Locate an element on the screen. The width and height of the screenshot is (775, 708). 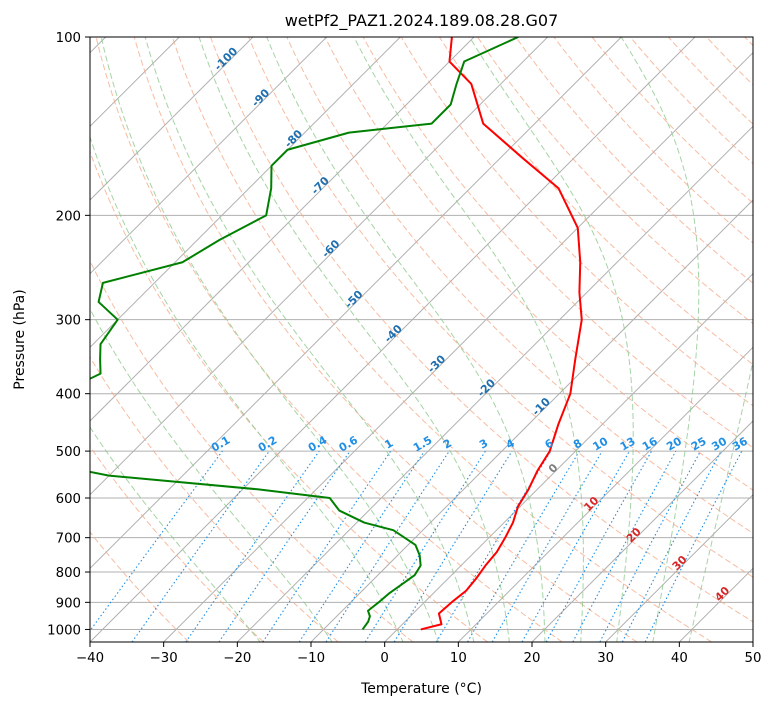
isotherm-label: 10 is located at coordinates (591, 504).